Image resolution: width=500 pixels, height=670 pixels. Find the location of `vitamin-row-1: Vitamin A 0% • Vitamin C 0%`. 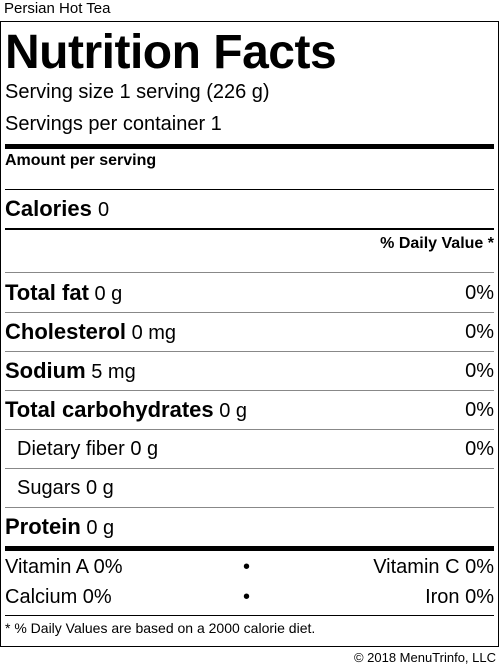

vitamin-row-1: Vitamin A 0% • Vitamin C 0% is located at coordinates (249, 567).